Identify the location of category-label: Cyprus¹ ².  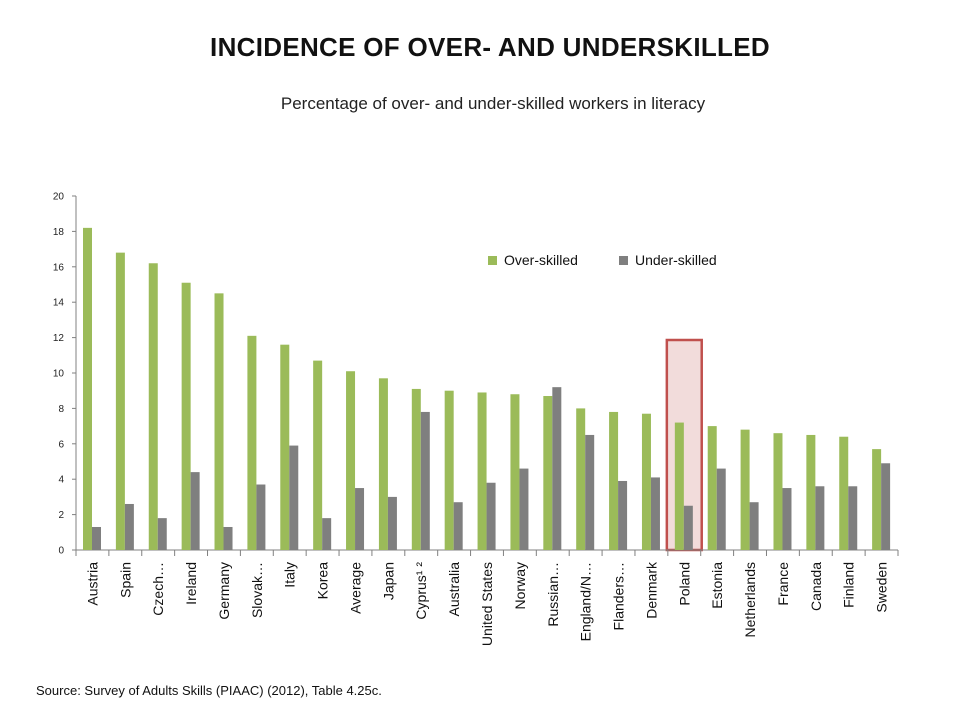
(421, 591).